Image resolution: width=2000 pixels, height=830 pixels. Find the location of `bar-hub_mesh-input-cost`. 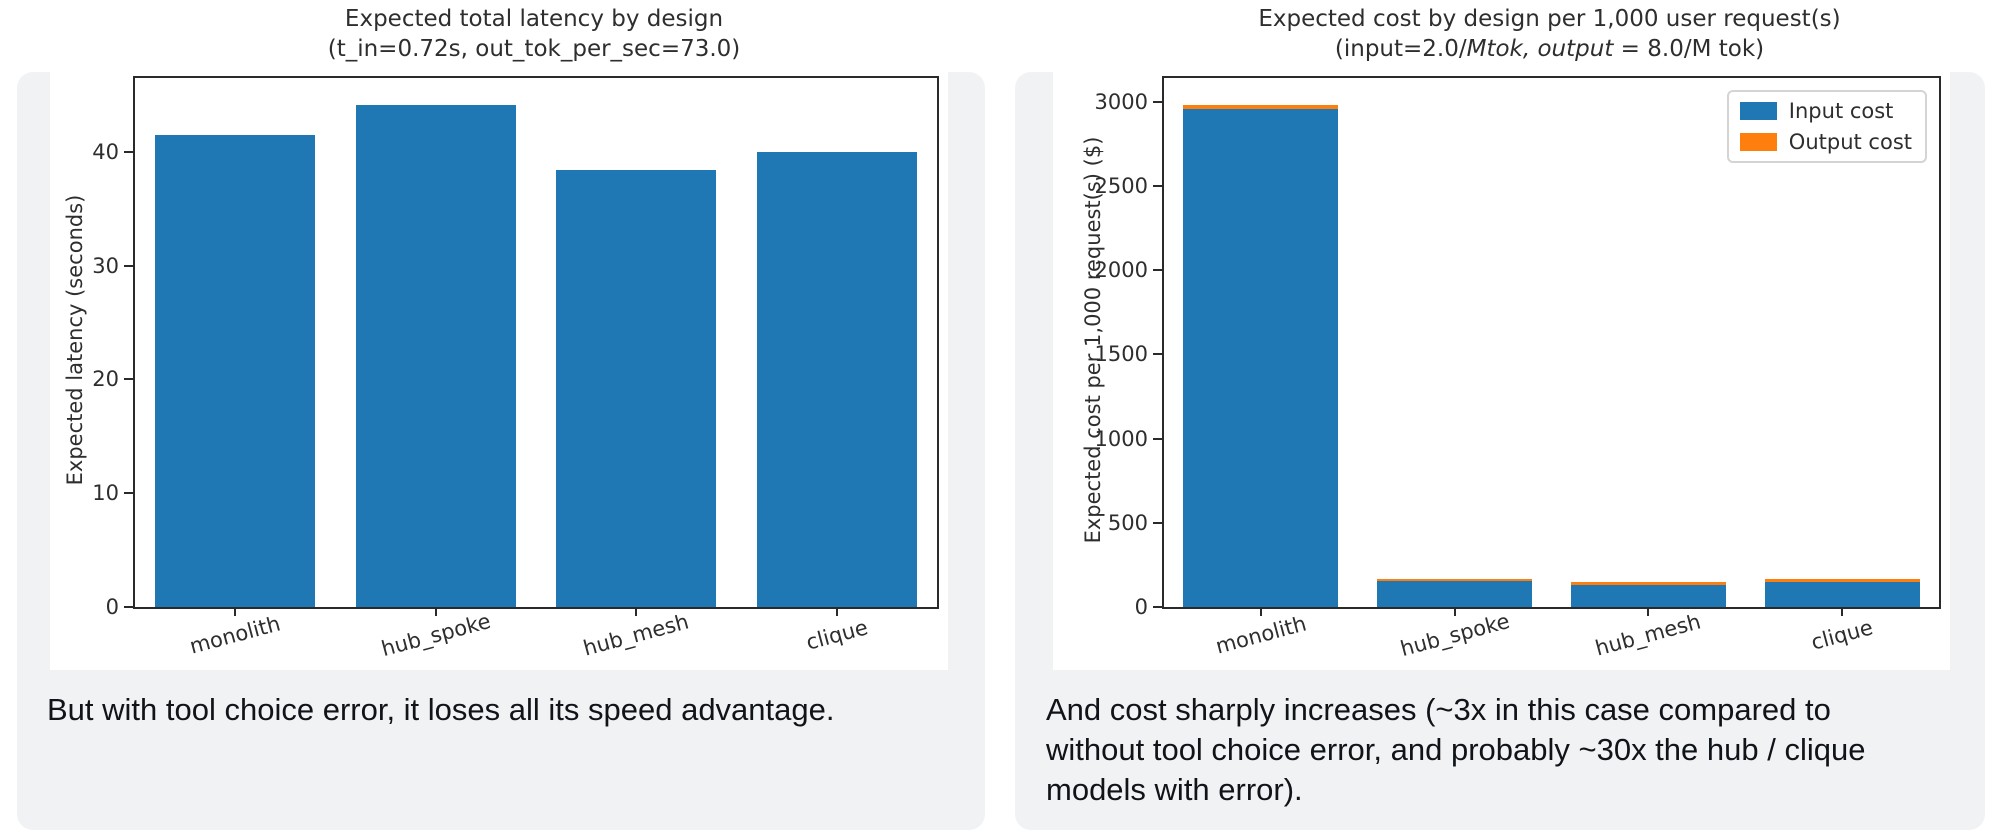

bar-hub_mesh-input-cost is located at coordinates (1648, 595).